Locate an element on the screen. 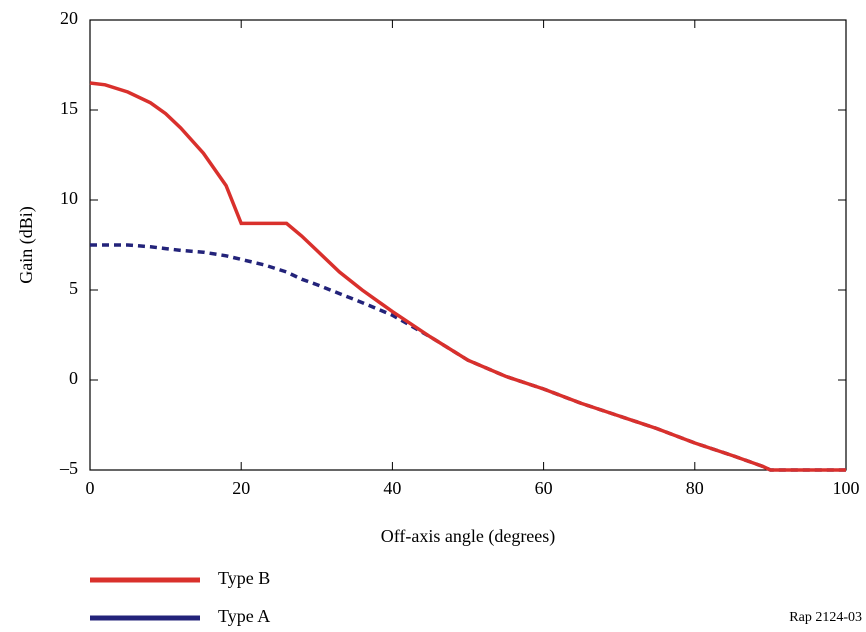 The image size is (866, 632). y-tick-label: 10 is located at coordinates (69, 198).